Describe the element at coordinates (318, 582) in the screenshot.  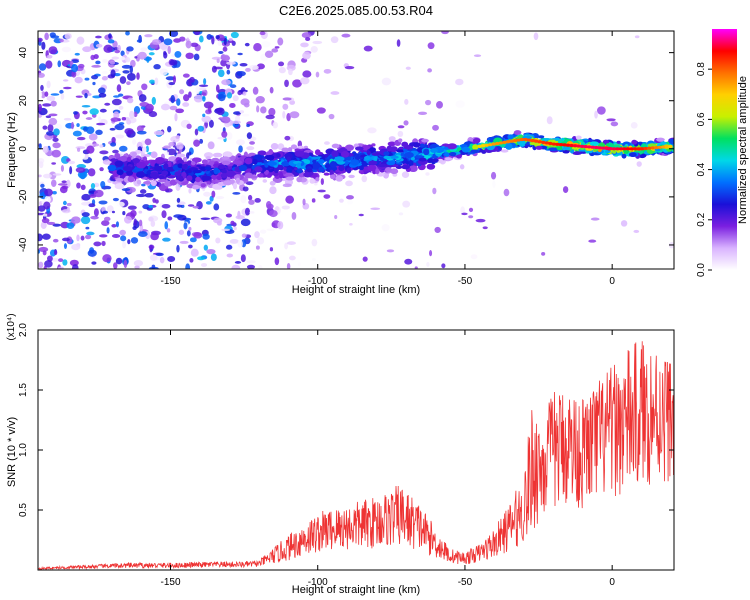
I see `snr-x-tick-label: -100` at that location.